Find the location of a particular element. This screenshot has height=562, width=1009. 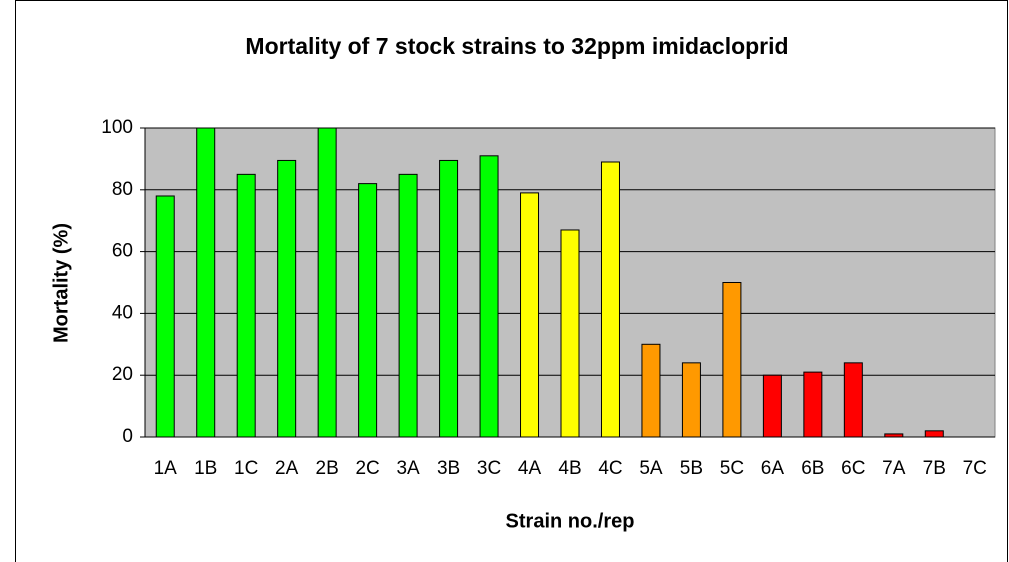

x-tick-label: 3A is located at coordinates (408, 468).